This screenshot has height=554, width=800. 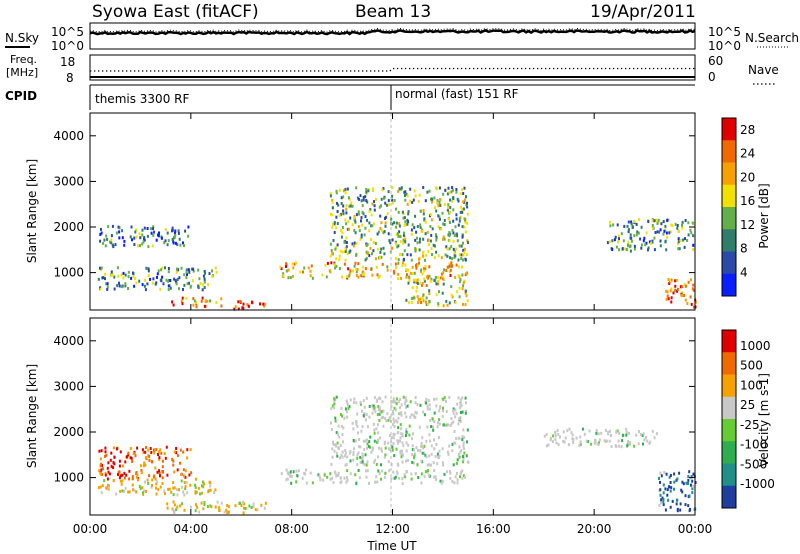 What do you see at coordinates (747, 154) in the screenshot?
I see `colorbar-tick-label: 24` at bounding box center [747, 154].